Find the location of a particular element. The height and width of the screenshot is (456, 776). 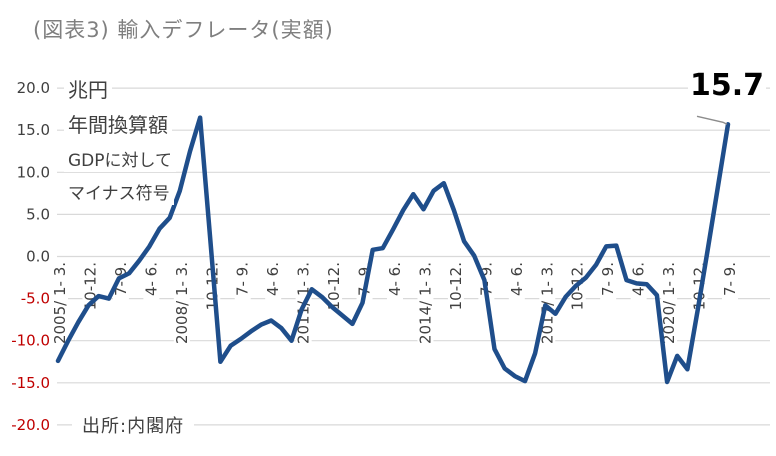

source-note: 出所:内閣府 is located at coordinates (133, 425).